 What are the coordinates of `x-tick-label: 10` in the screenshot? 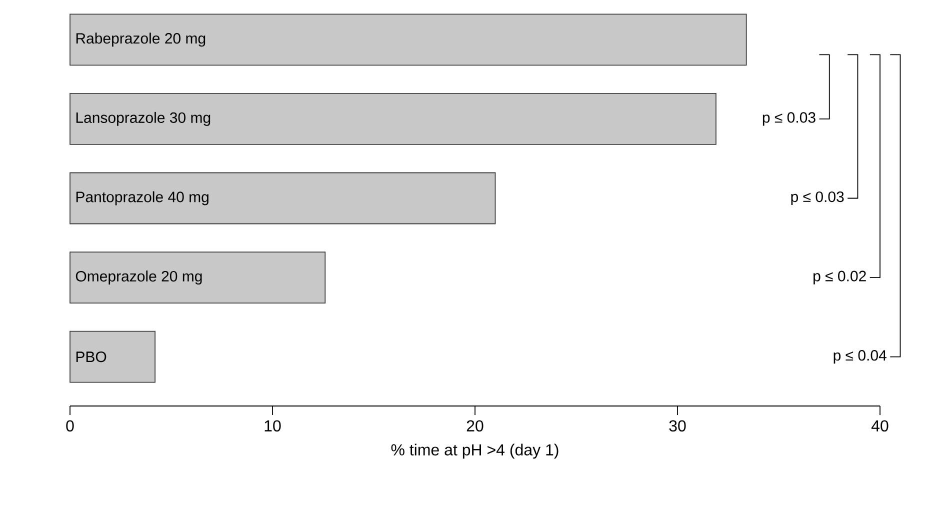 It's located at (272, 426).